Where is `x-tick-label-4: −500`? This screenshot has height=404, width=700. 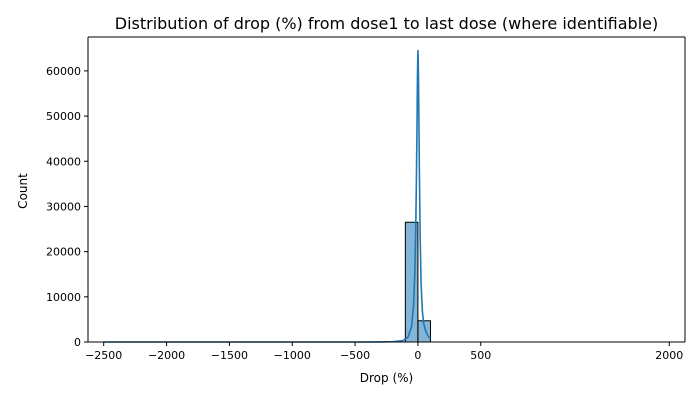
x-tick-label-4: −500 is located at coordinates (355, 355).